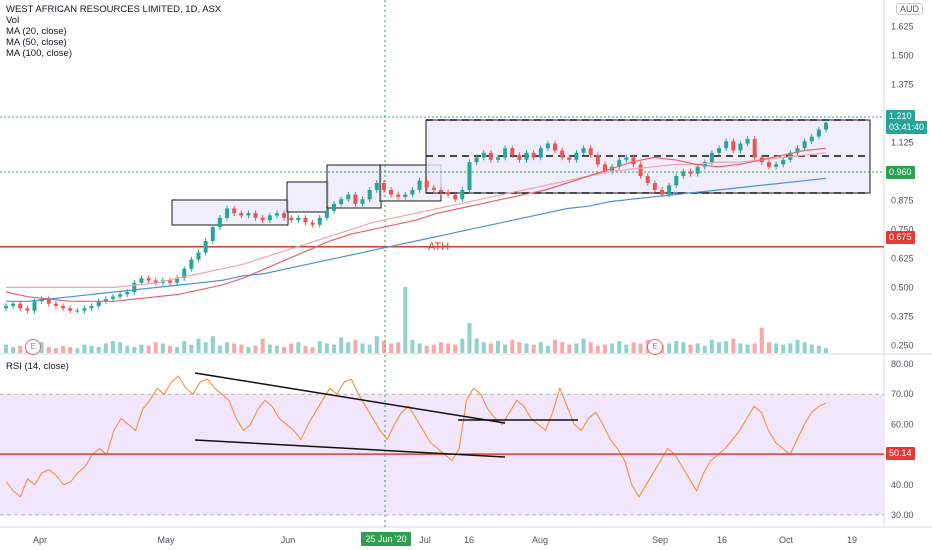  I want to click on rsi-legend: RSI (14, close), so click(37, 366).